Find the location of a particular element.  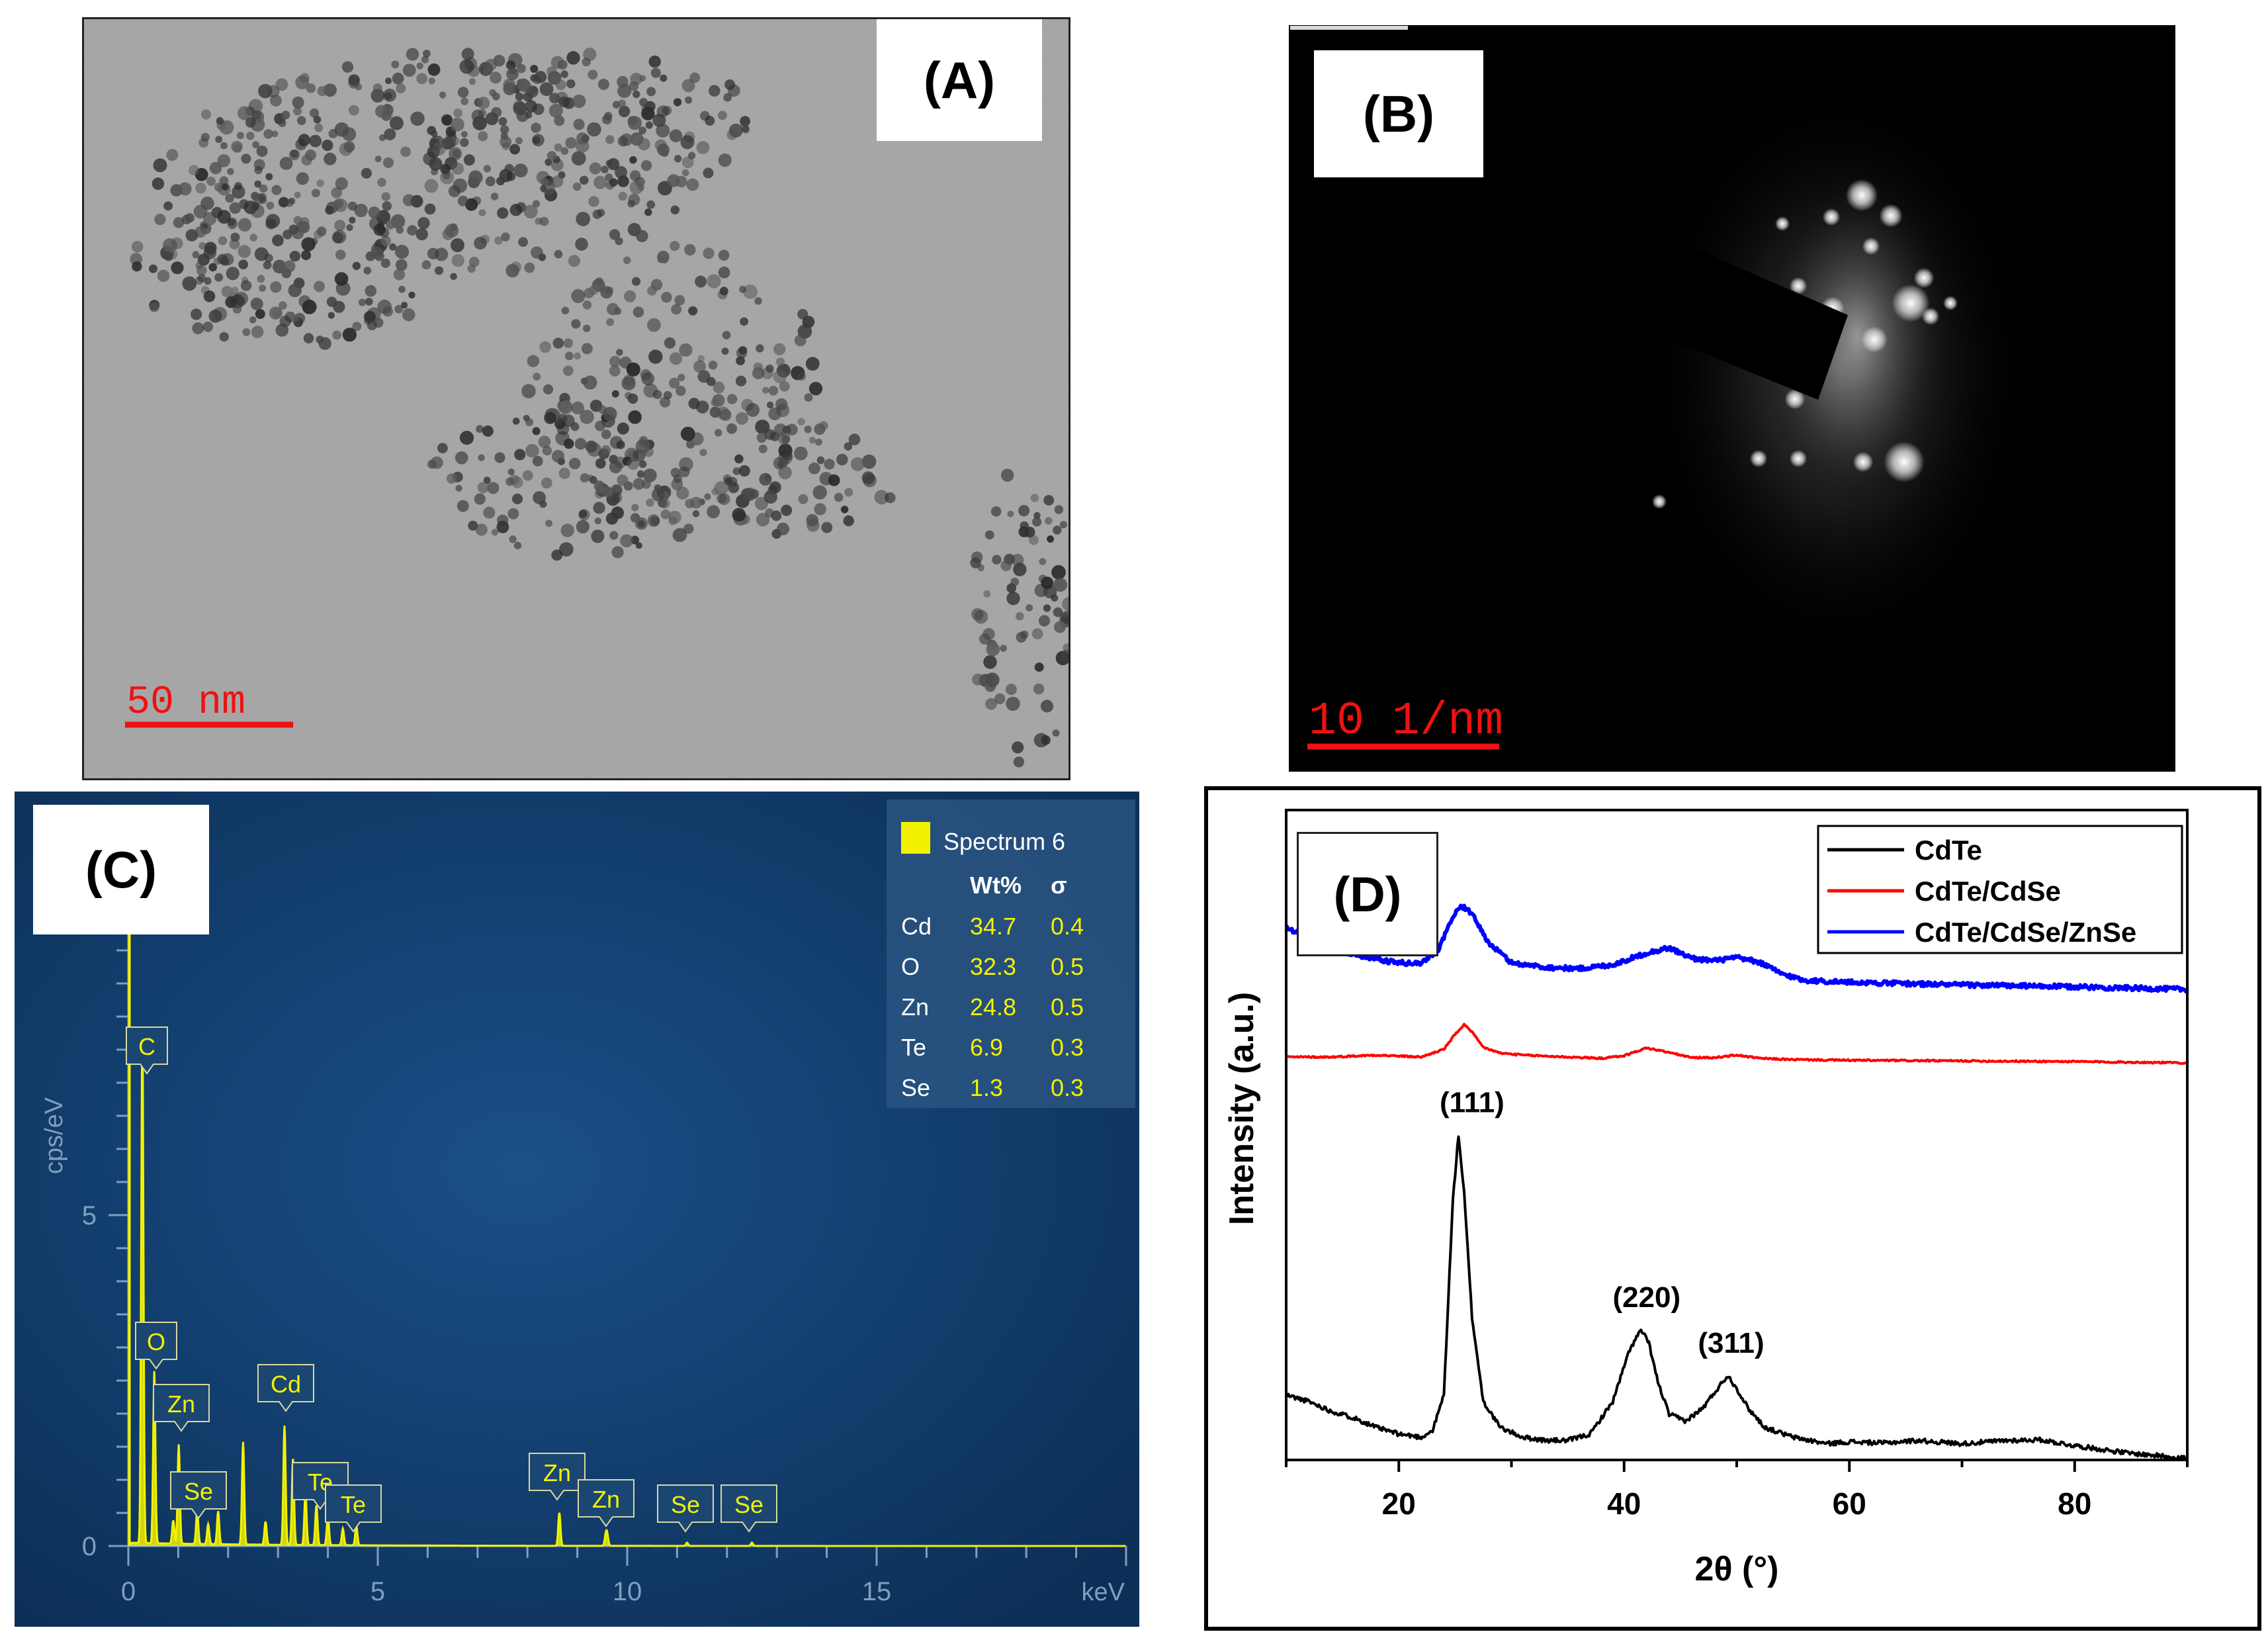

x-axis-title: 2θ (°) is located at coordinates (1737, 1569).